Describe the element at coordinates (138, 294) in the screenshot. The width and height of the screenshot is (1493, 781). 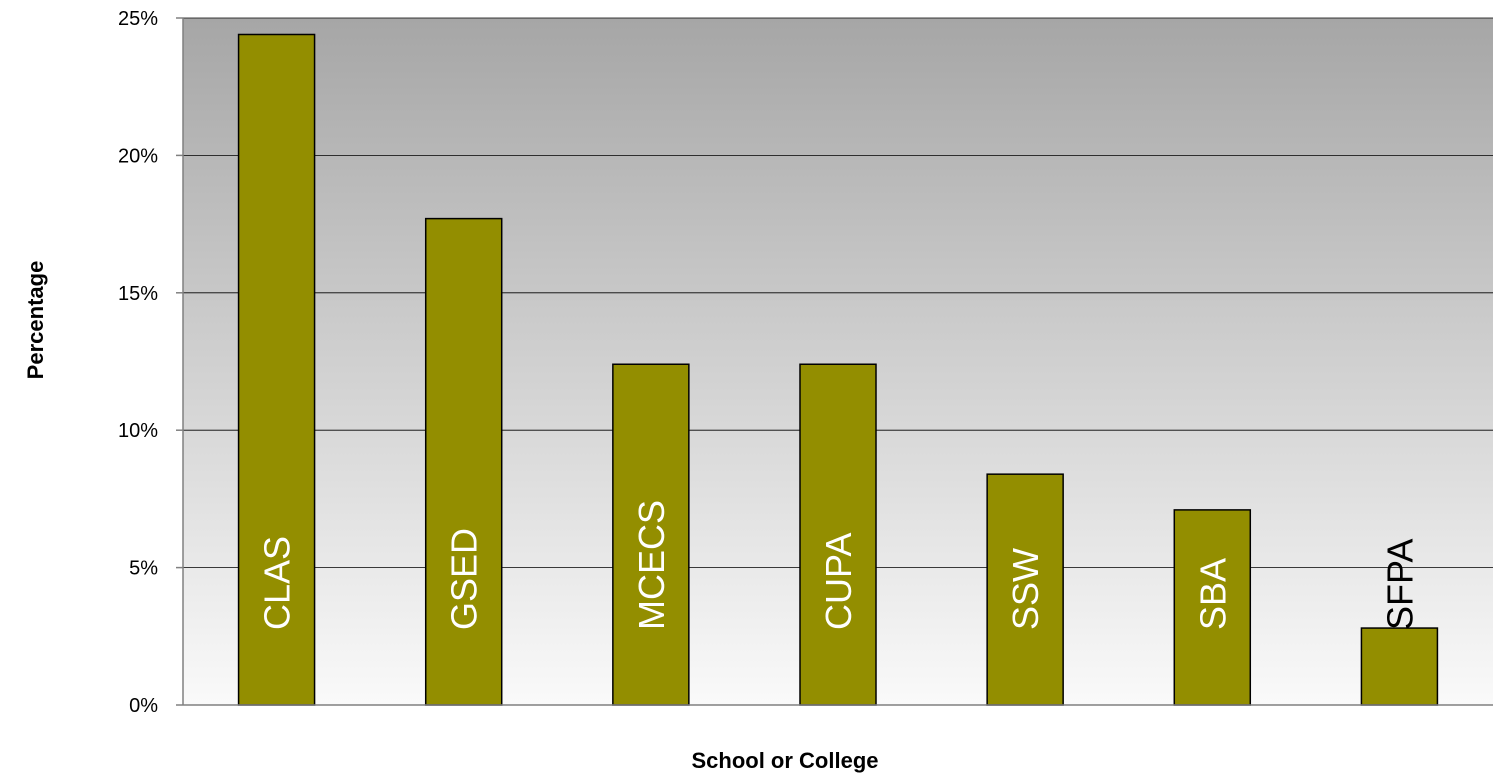
I see `y-tick-label: 15%` at that location.